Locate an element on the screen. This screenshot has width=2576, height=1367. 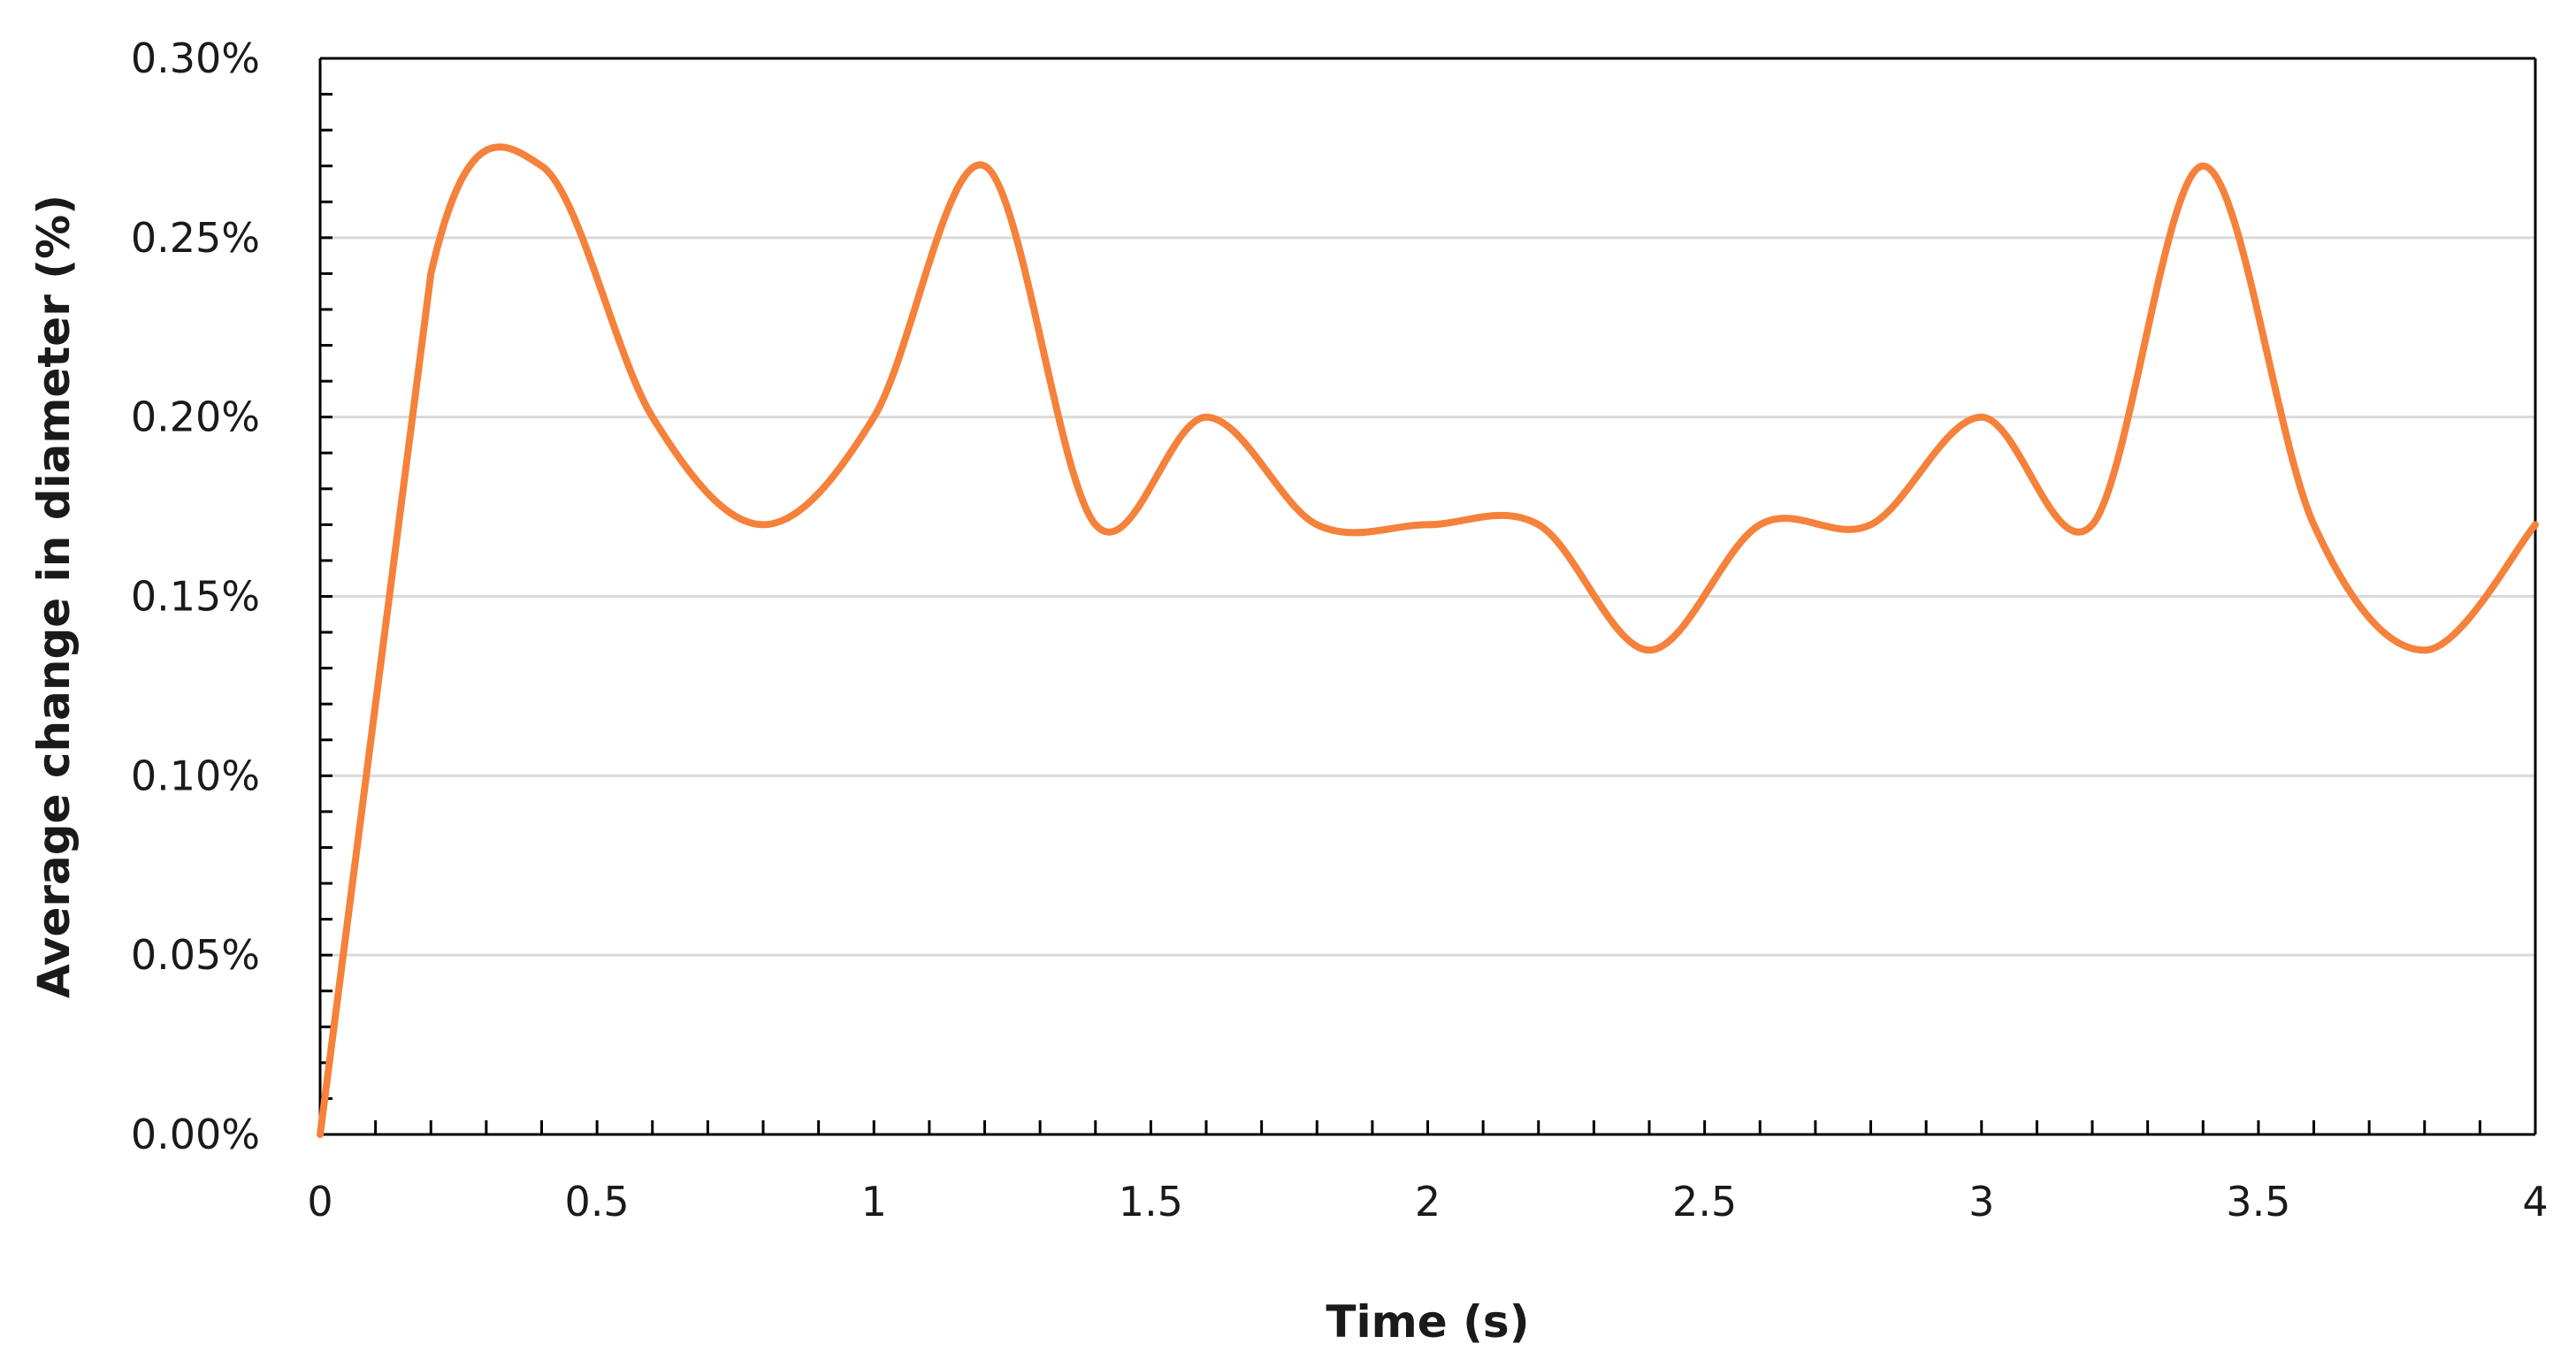
x-tick-label: 1.5 is located at coordinates (1151, 1202).